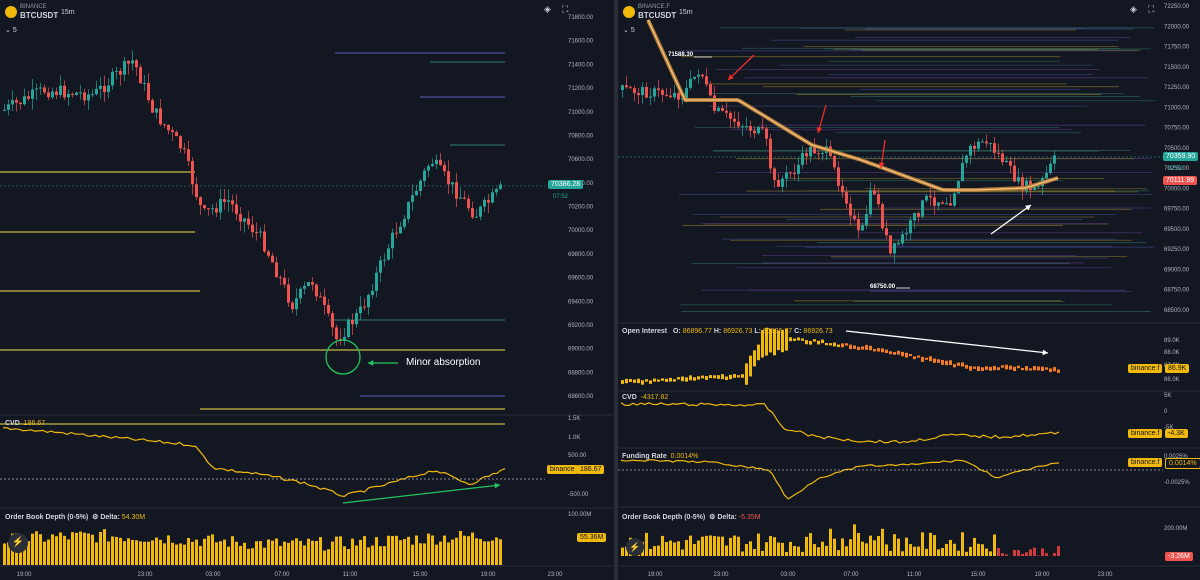 This screenshot has height=580, width=1200. I want to click on left-cvd-tick: 500.00, so click(577, 456).